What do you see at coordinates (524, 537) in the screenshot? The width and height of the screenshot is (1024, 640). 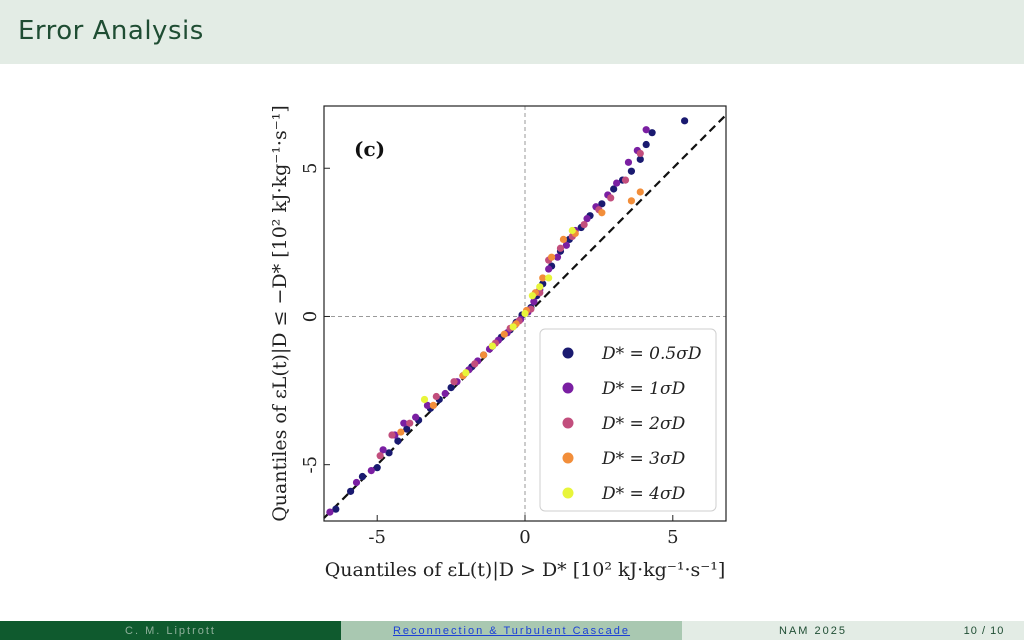 I see `x-tick-label: 0` at bounding box center [524, 537].